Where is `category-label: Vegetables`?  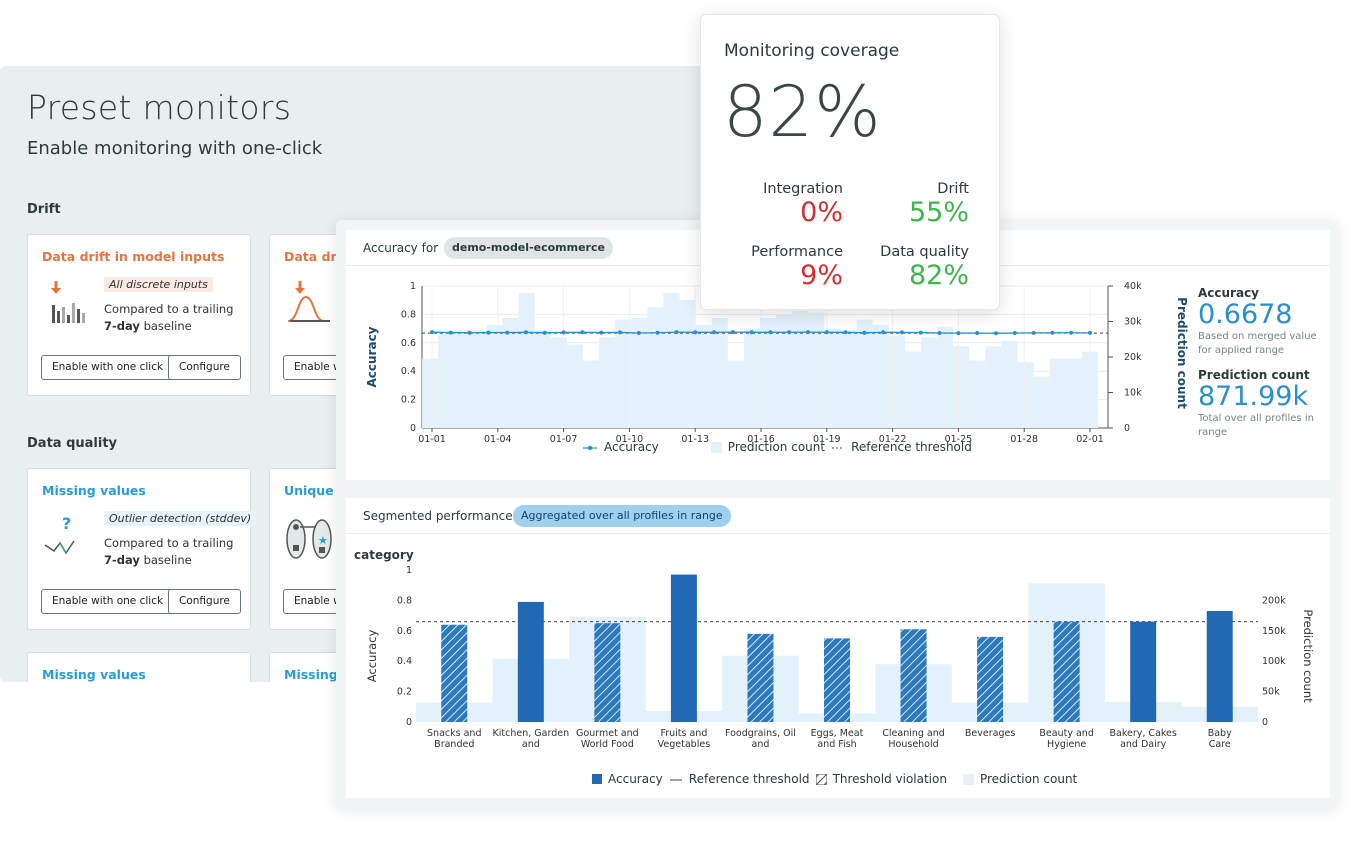
category-label: Vegetables is located at coordinates (684, 744).